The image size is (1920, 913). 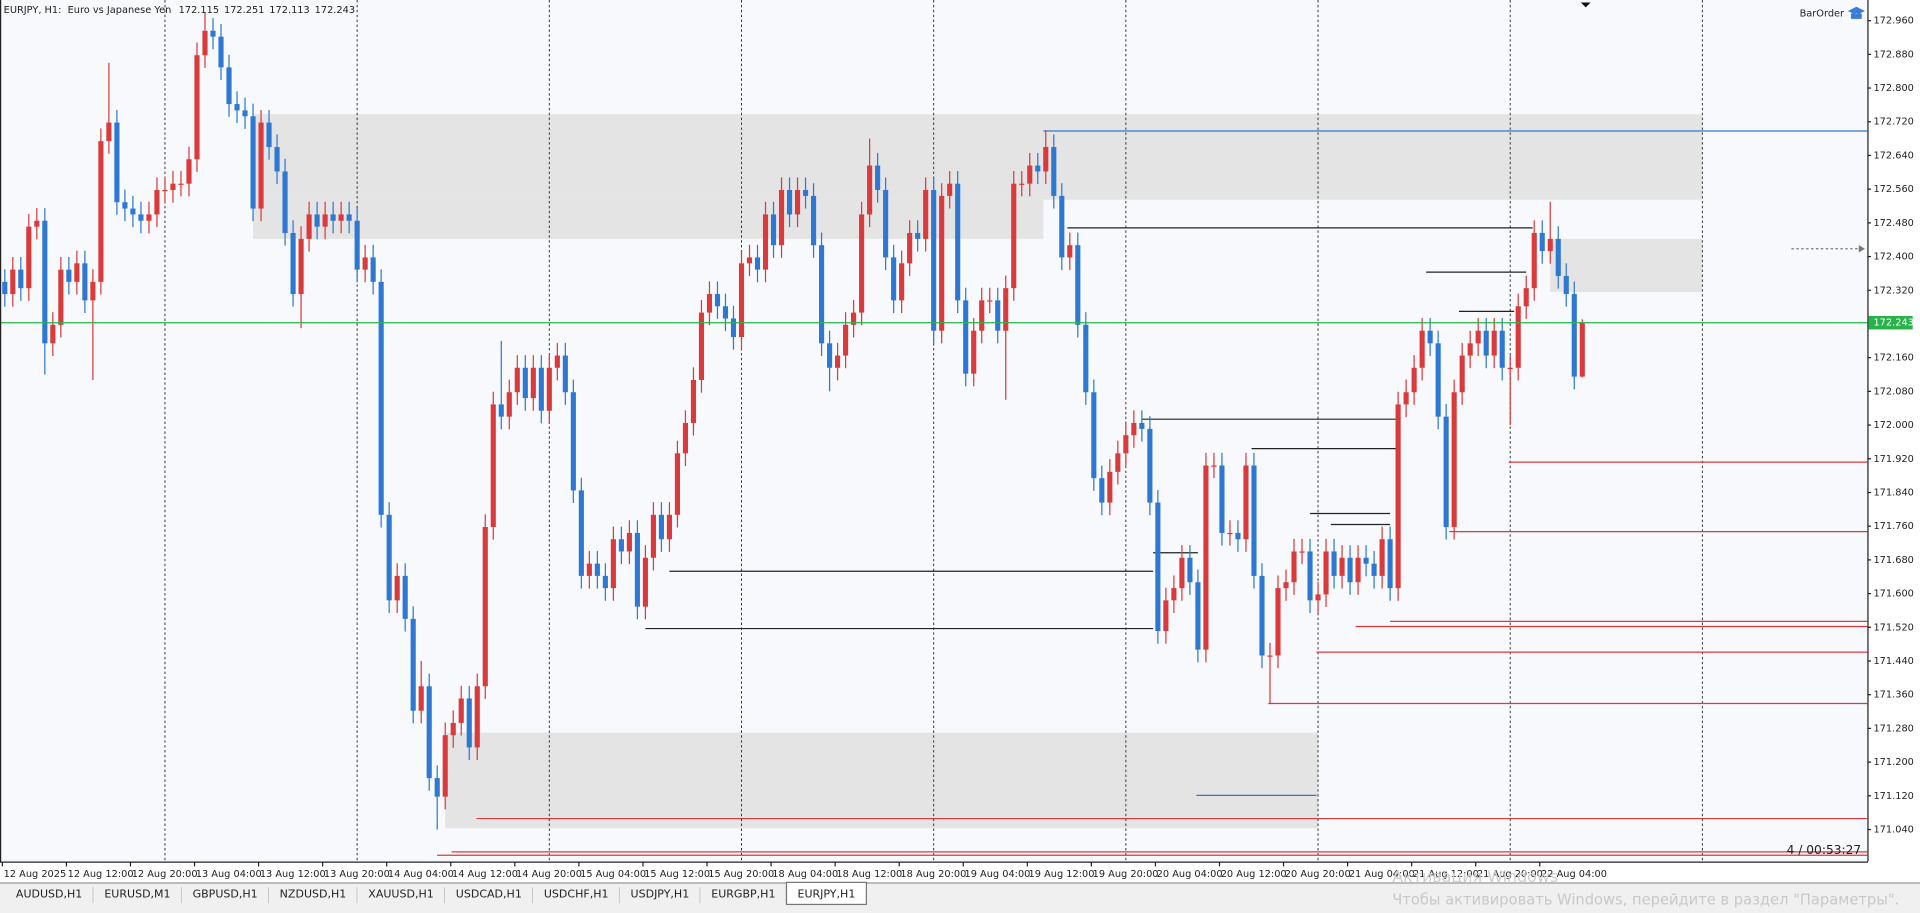 I want to click on x-tick-label: 14 Aug 12:00, so click(x=485, y=874).